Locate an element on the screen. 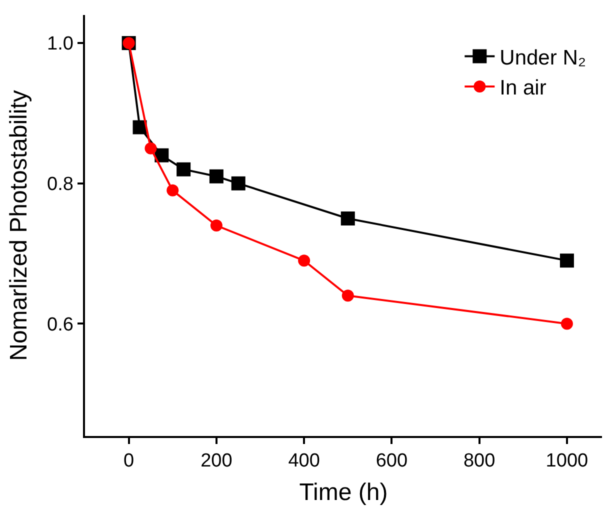 The height and width of the screenshot is (506, 612). y-tick-label: 0.8 is located at coordinates (60, 185).